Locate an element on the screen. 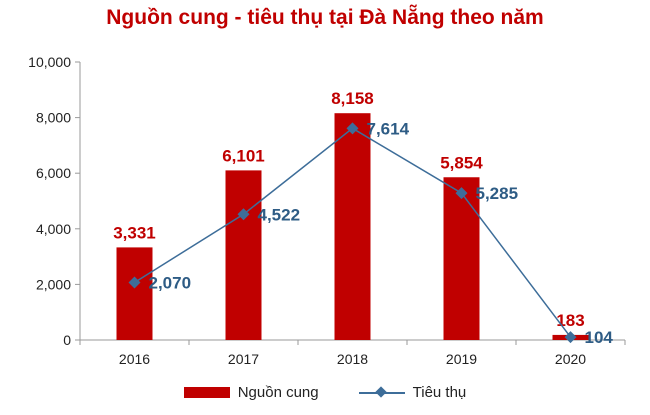 The image size is (650, 415). legend-swatch-bar is located at coordinates (206, 392).